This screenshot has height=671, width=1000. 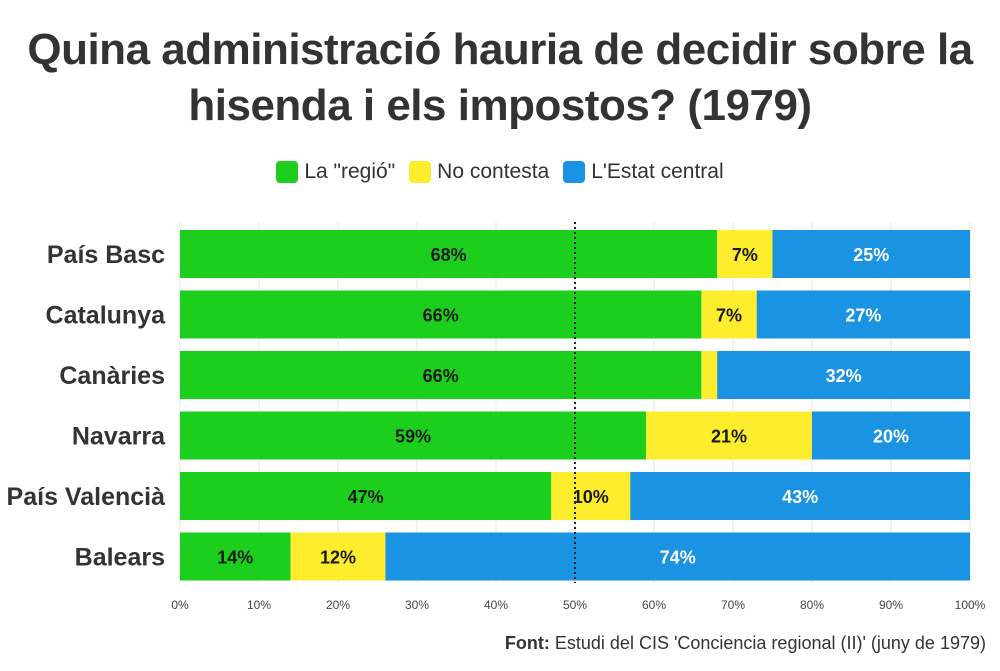 I want to click on x-tick-label: 100%, so click(x=970, y=605).